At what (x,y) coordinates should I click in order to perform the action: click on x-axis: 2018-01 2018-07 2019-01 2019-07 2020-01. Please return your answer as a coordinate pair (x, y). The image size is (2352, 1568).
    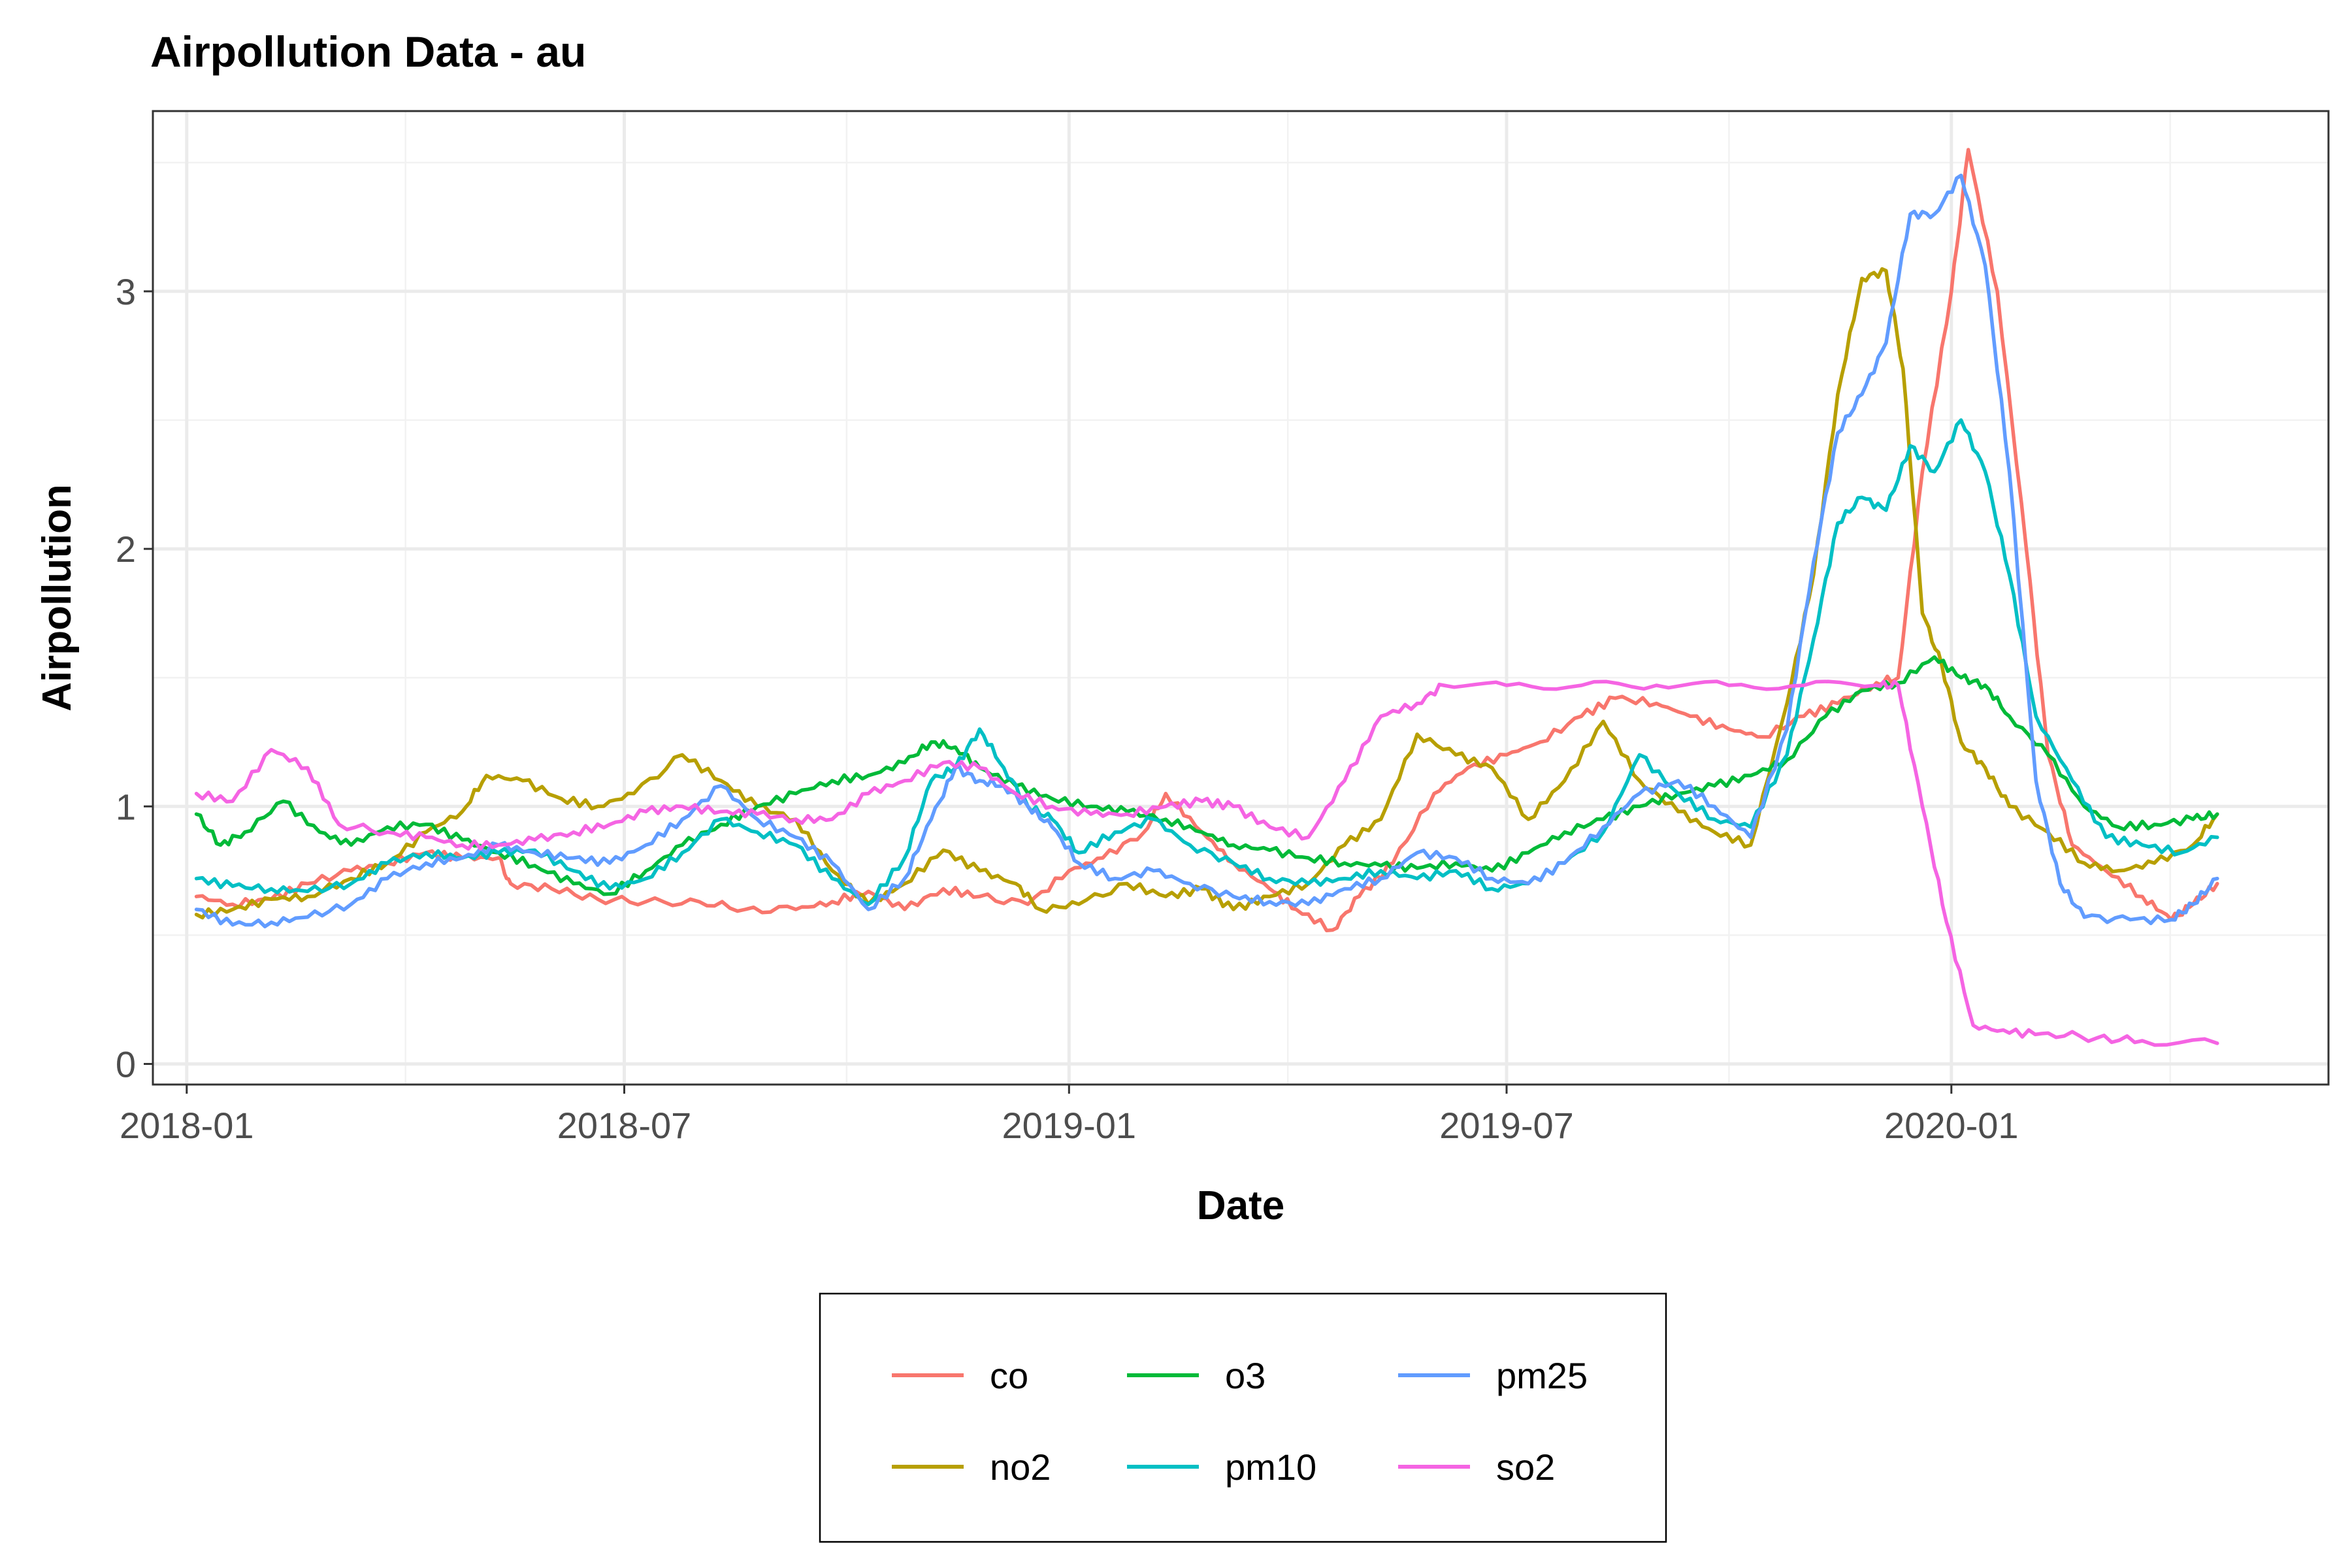
    Looking at the image, I should click on (1069, 1115).